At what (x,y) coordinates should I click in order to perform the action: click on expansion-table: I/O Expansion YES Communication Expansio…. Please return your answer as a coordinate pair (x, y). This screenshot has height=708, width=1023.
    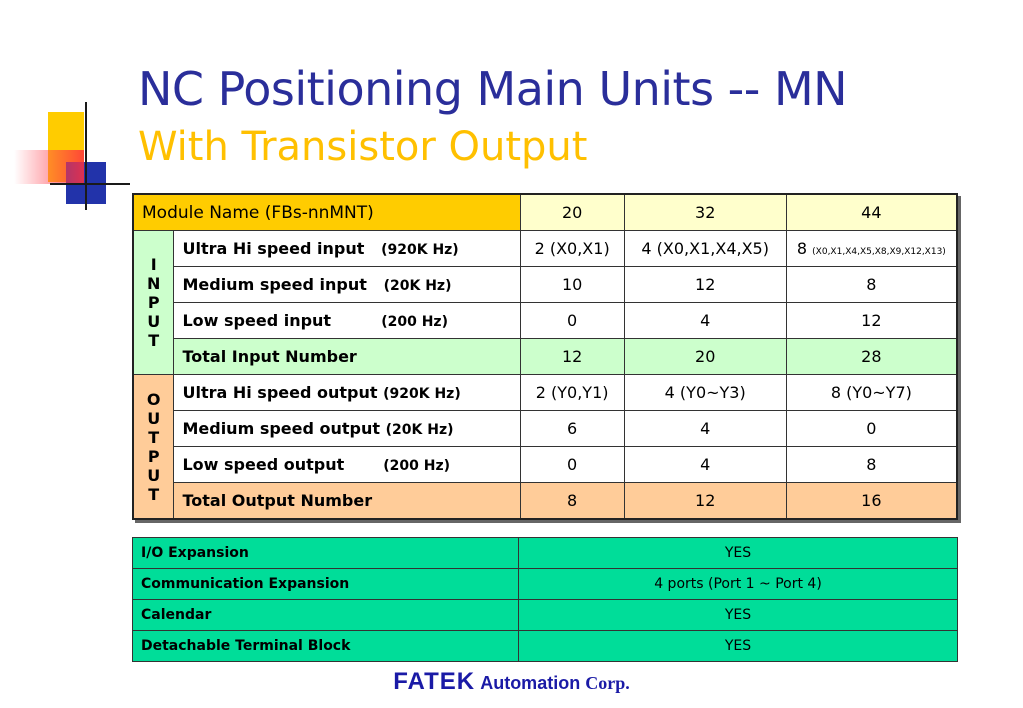
    Looking at the image, I should click on (545, 599).